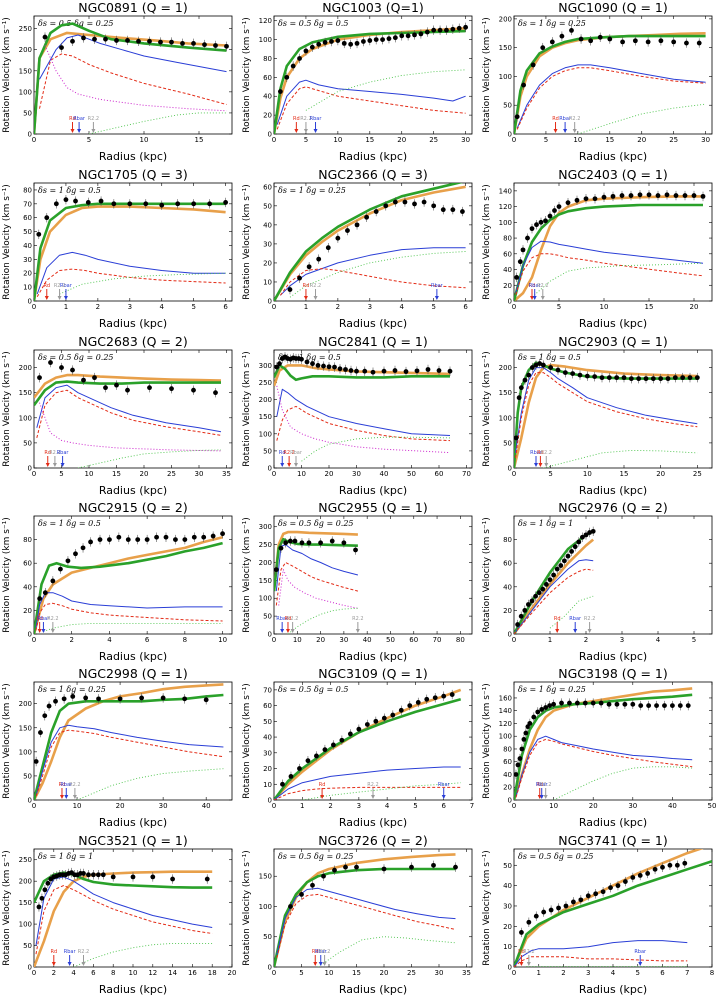  Describe the element at coordinates (133, 840) in the screenshot. I see `chart-title: NGC3521 (Q = 1)` at that location.